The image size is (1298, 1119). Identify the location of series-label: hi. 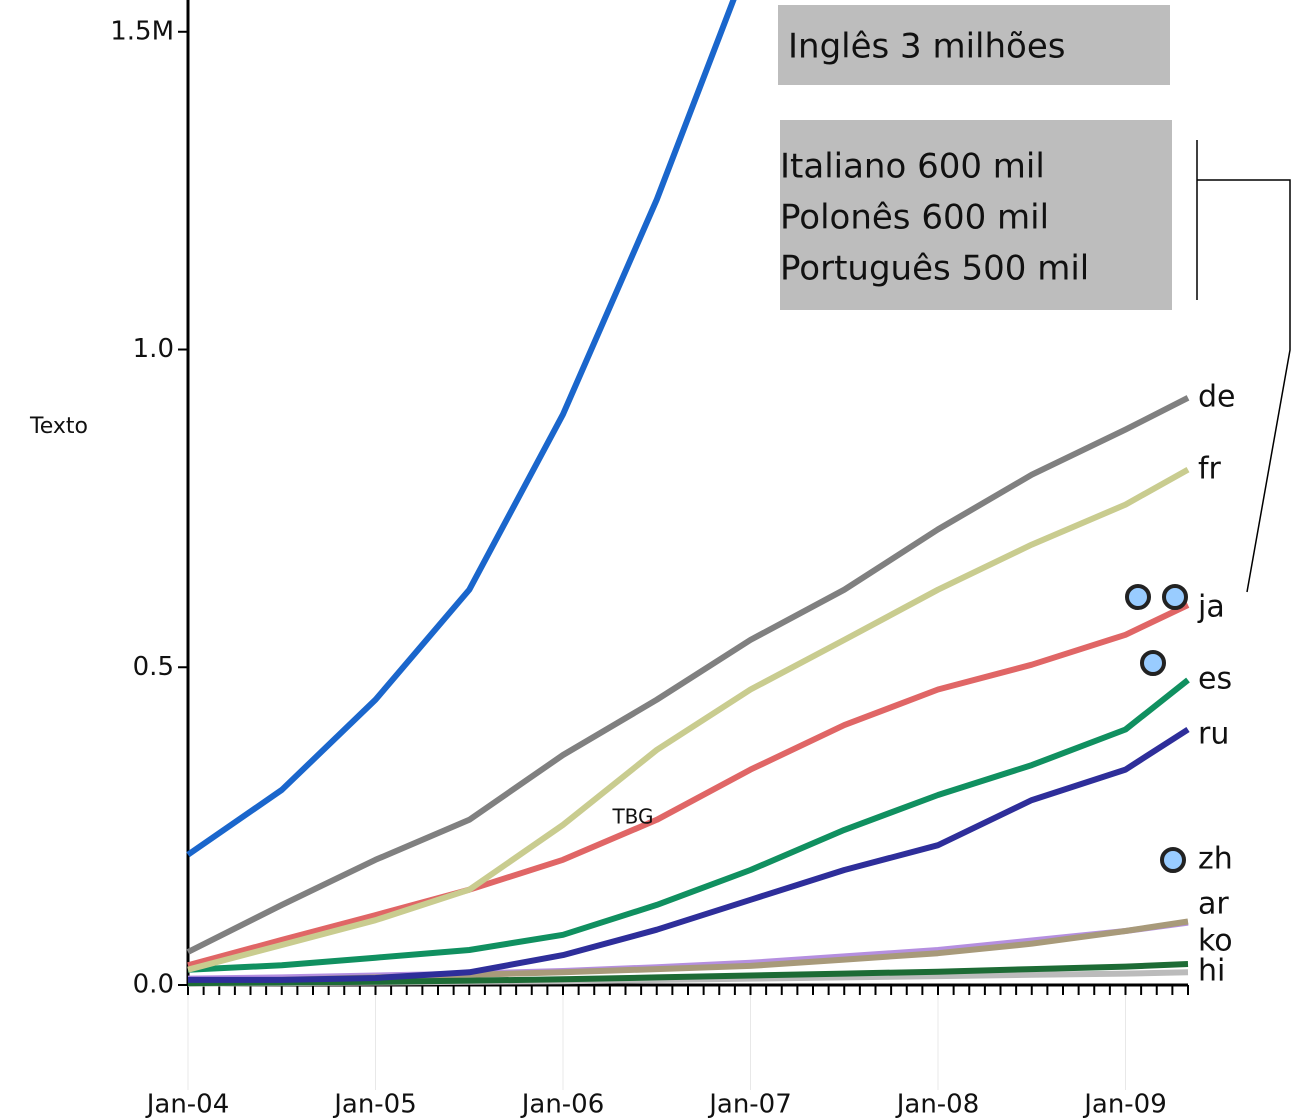
(1211, 971).